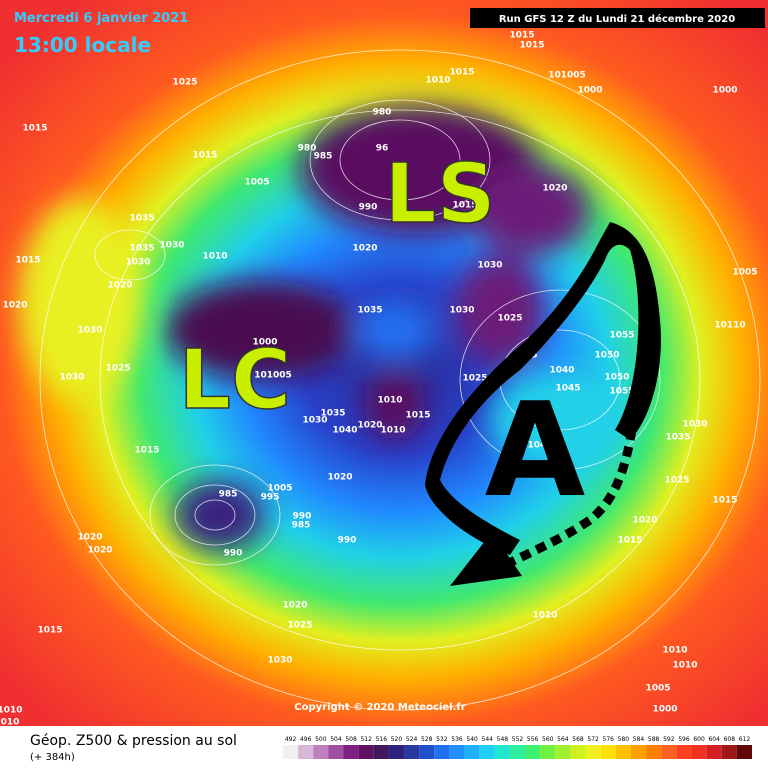  What do you see at coordinates (10, 723) in the screenshot?
I see `isobar-label: 010` at bounding box center [10, 723].